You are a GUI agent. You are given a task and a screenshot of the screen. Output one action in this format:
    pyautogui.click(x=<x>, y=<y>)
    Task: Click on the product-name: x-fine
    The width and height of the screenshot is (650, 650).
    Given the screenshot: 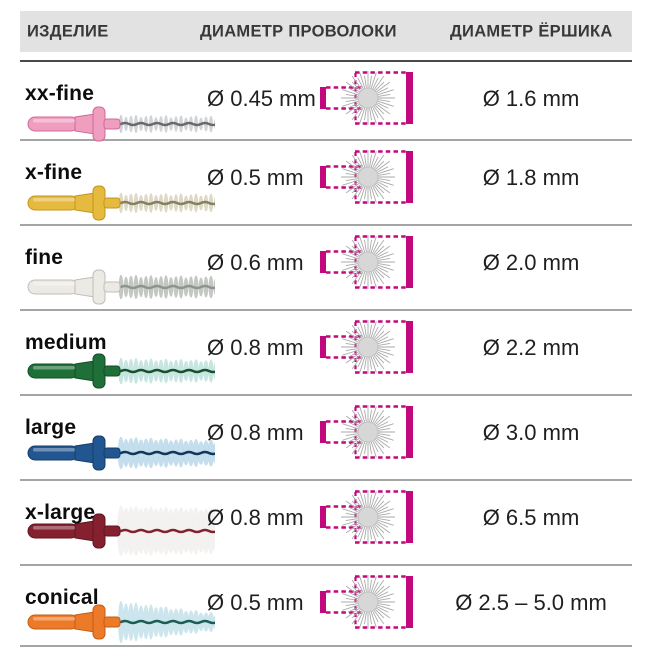 What is the action you would take?
    pyautogui.click(x=54, y=172)
    